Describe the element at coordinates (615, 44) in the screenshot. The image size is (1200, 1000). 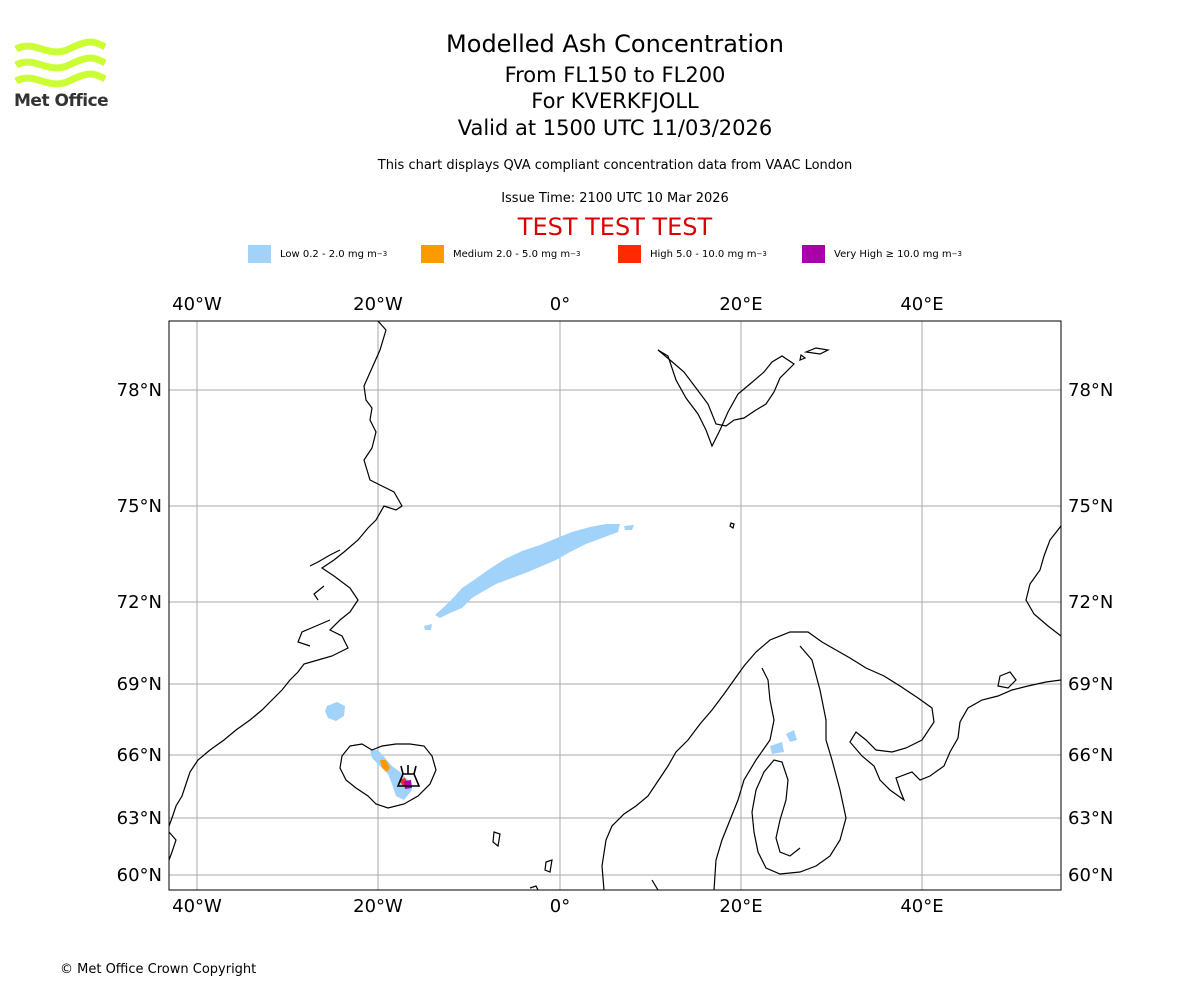
I see `chart-title: Modelled Ash Concentration` at that location.